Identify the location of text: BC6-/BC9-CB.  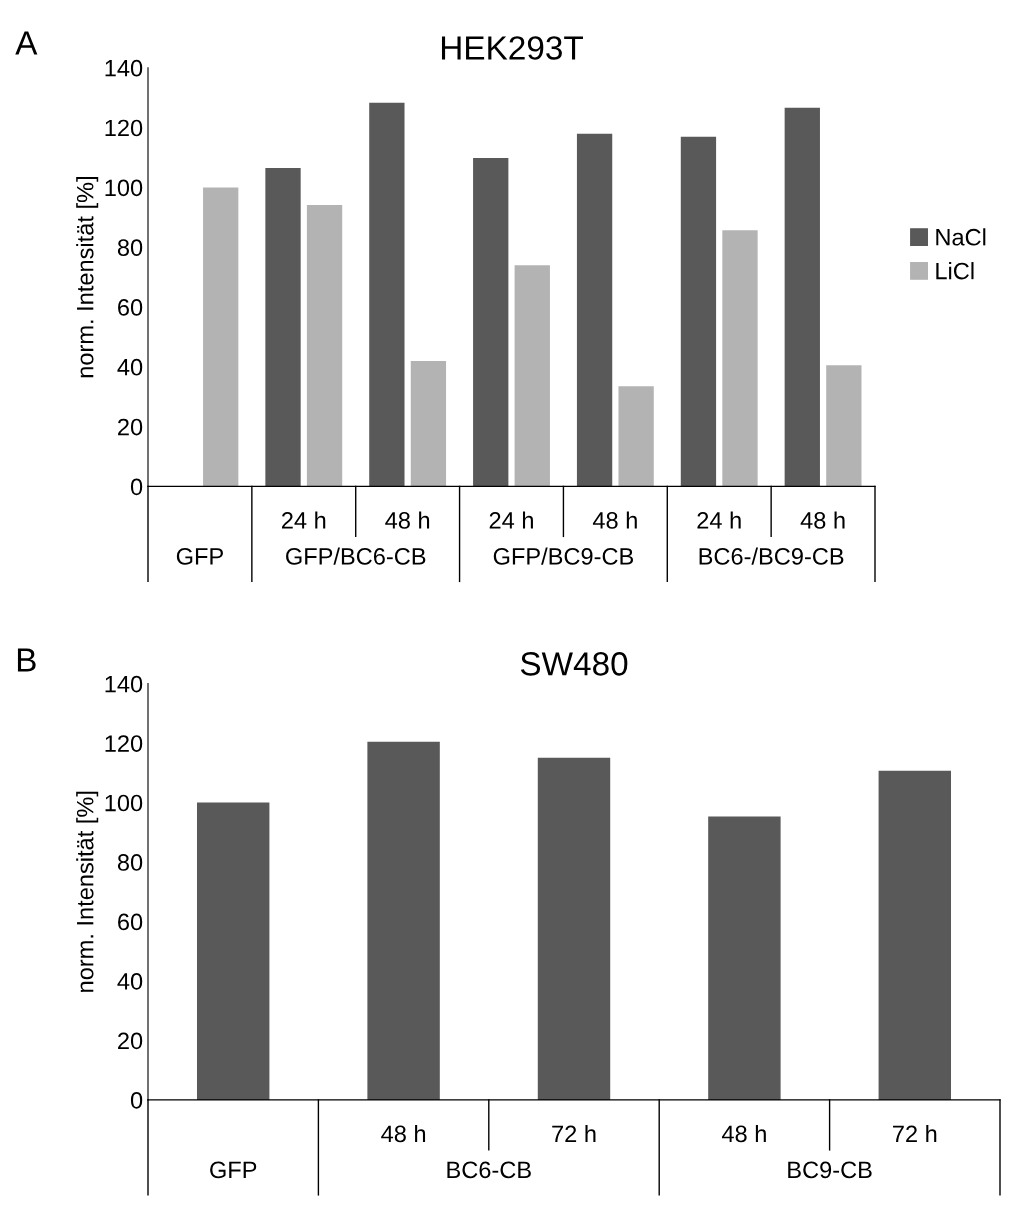
(771, 556).